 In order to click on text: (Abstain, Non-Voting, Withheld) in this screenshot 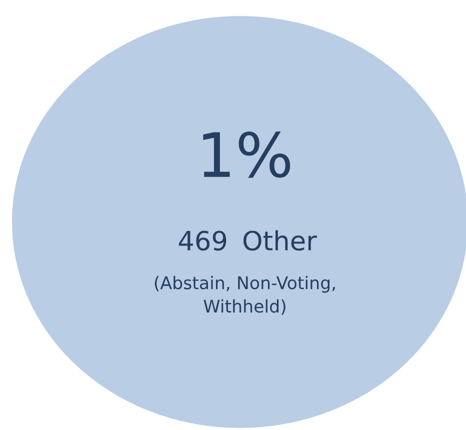, I will do `click(244, 295)`.